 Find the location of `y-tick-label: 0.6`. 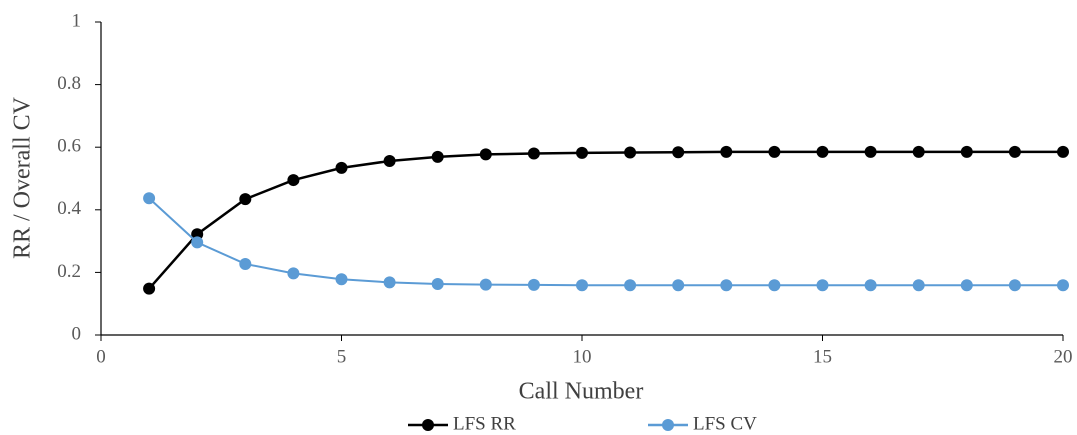

y-tick-label: 0.6 is located at coordinates (69, 146).